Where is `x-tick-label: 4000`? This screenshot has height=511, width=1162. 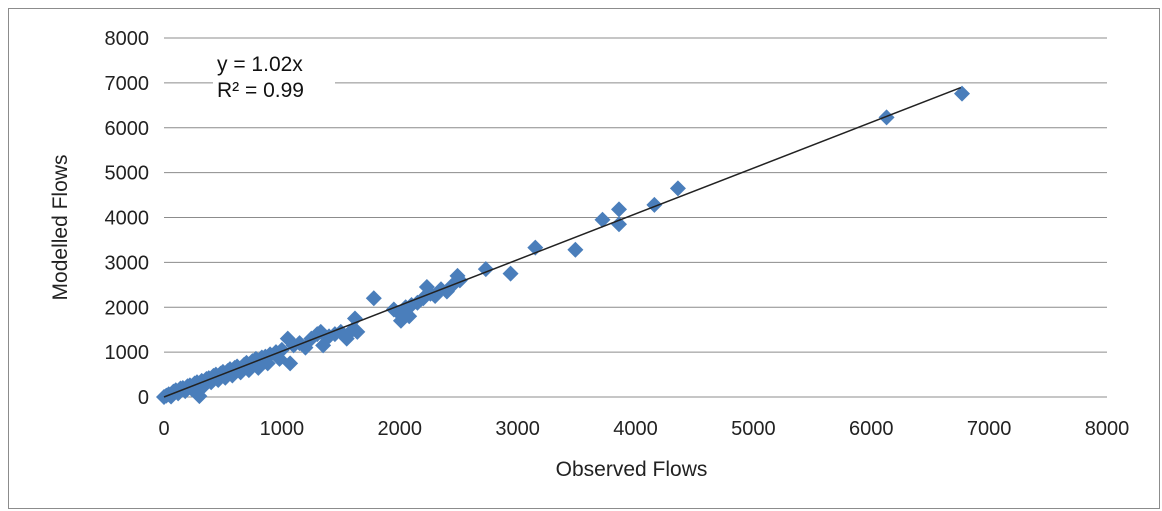
x-tick-label: 4000 is located at coordinates (635, 429).